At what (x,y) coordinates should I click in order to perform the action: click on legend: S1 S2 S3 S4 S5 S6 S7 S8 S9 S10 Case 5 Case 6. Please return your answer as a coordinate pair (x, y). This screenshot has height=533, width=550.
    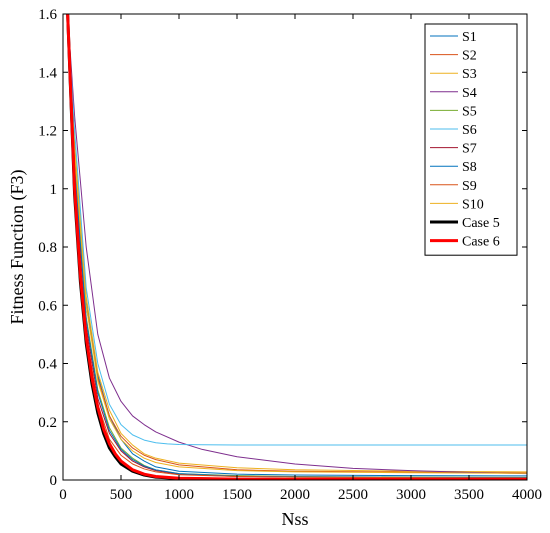
    Looking at the image, I should click on (471, 139).